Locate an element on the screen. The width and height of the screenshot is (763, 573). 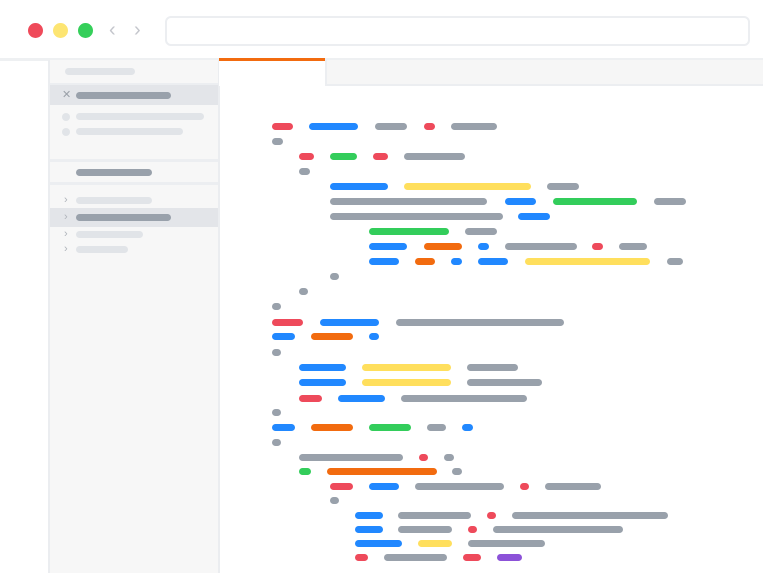
file-name-placeholder is located at coordinates (123, 95).